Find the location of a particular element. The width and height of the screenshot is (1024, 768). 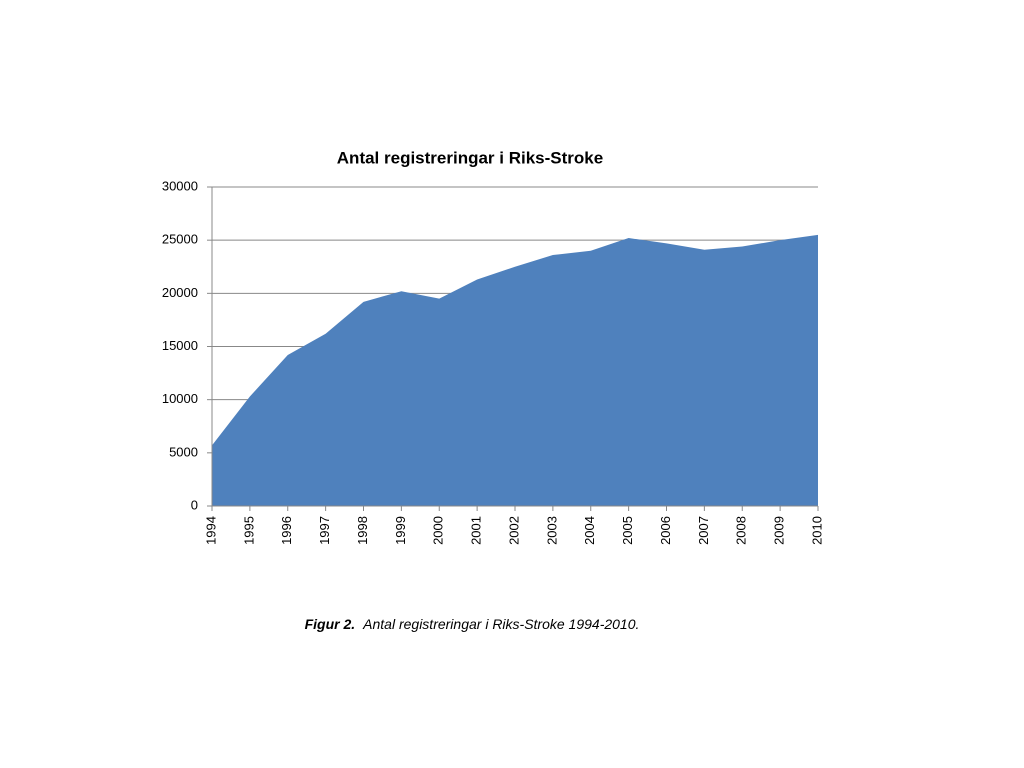

x-tick-label: 2001 is located at coordinates (476, 530).